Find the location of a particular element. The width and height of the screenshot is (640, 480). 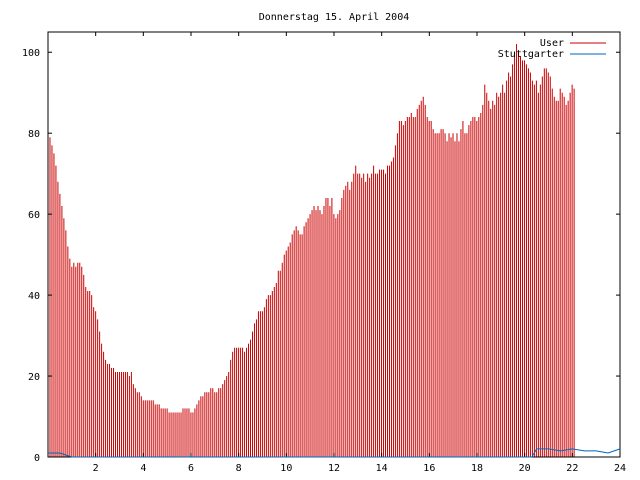

y-tick-label: 0 is located at coordinates (37, 458).